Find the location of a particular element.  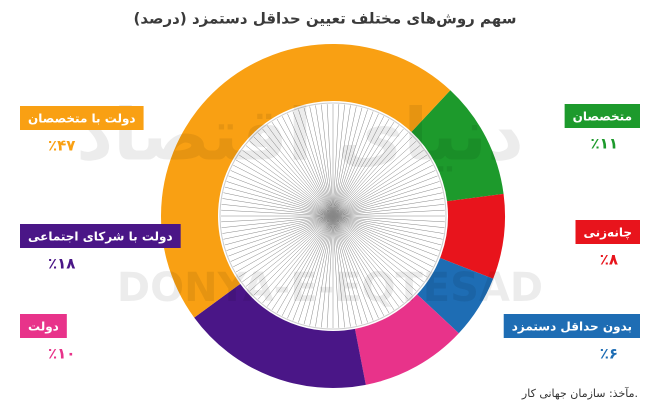

label-box is located at coordinates (602, 116).